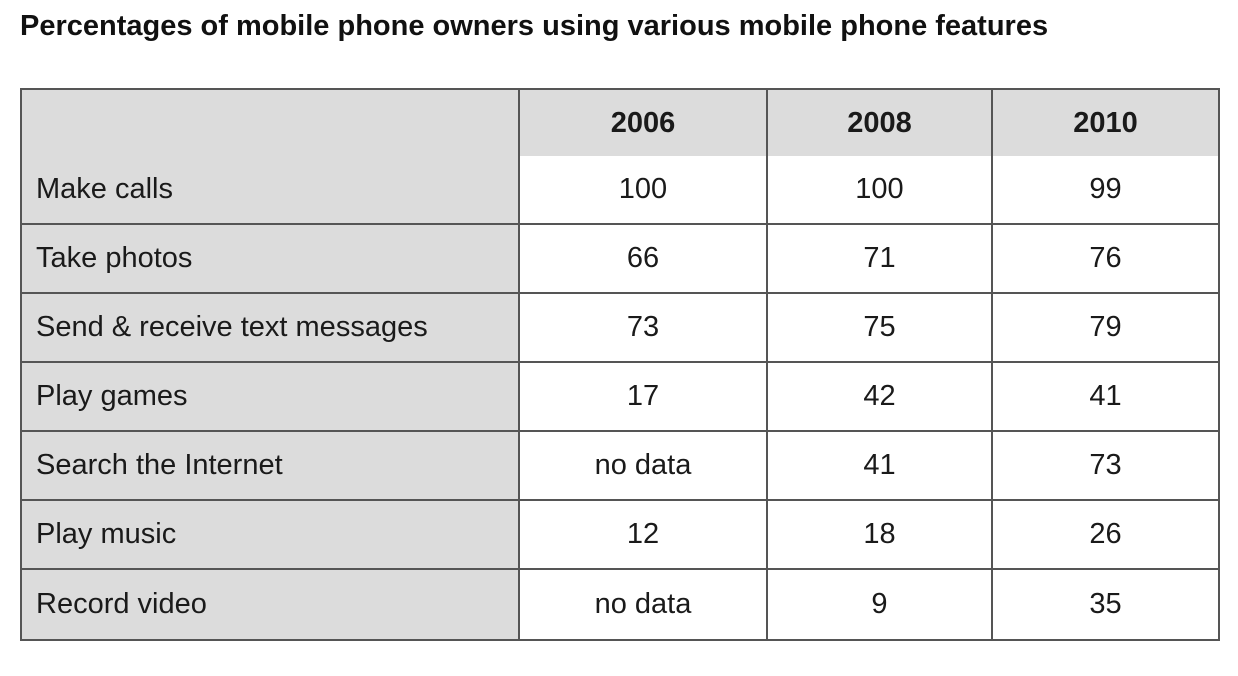 The height and width of the screenshot is (676, 1238). I want to click on table-row: Make calls 100 100 99, so click(620, 190).